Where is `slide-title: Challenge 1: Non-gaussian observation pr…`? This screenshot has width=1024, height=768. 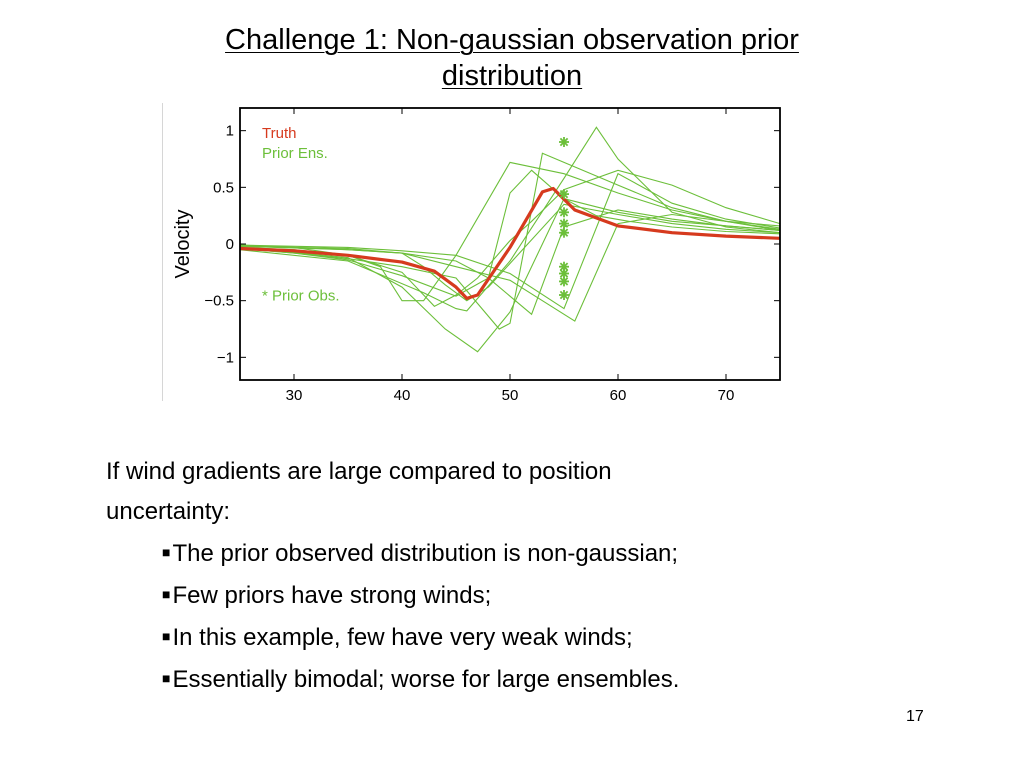
slide-title: Challenge 1: Non-gaussian observation pr… is located at coordinates (512, 58).